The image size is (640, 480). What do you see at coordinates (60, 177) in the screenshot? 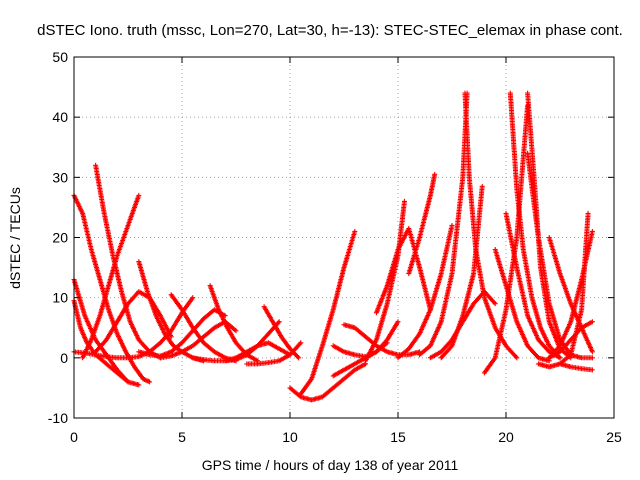
I see `y-tick-label: 30` at bounding box center [60, 177].